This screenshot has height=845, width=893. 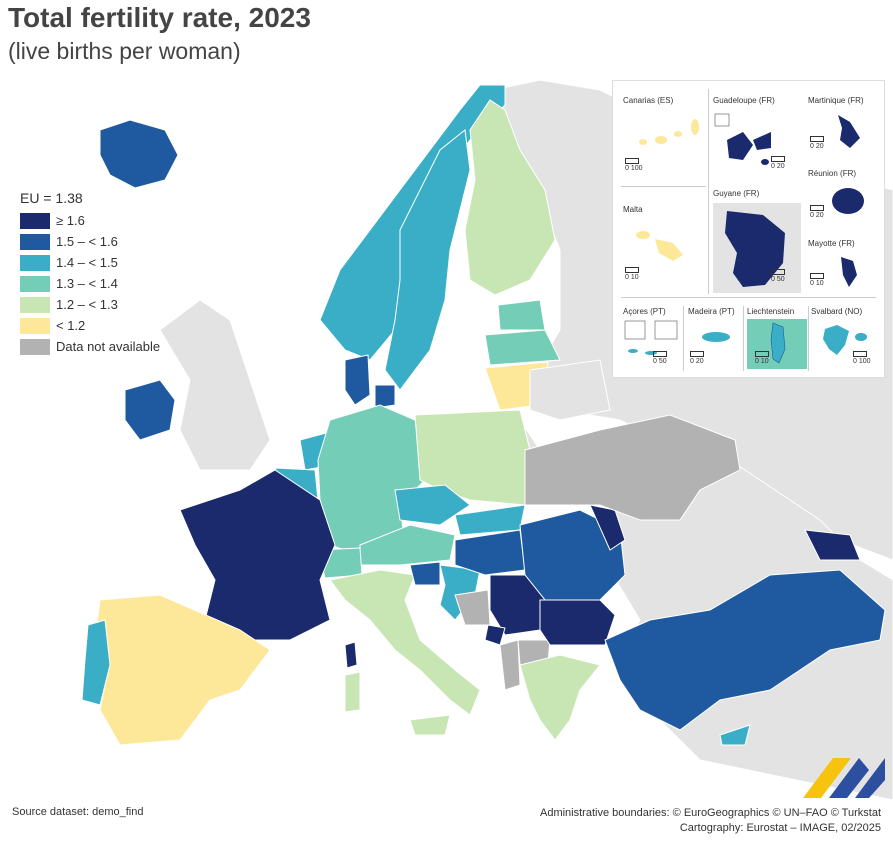 What do you see at coordinates (385, 396) in the screenshot?
I see `region-denmark-islands` at bounding box center [385, 396].